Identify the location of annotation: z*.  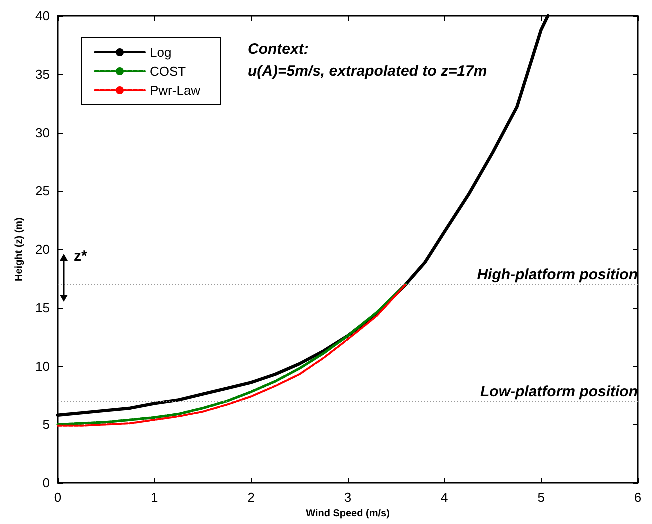
(81, 256).